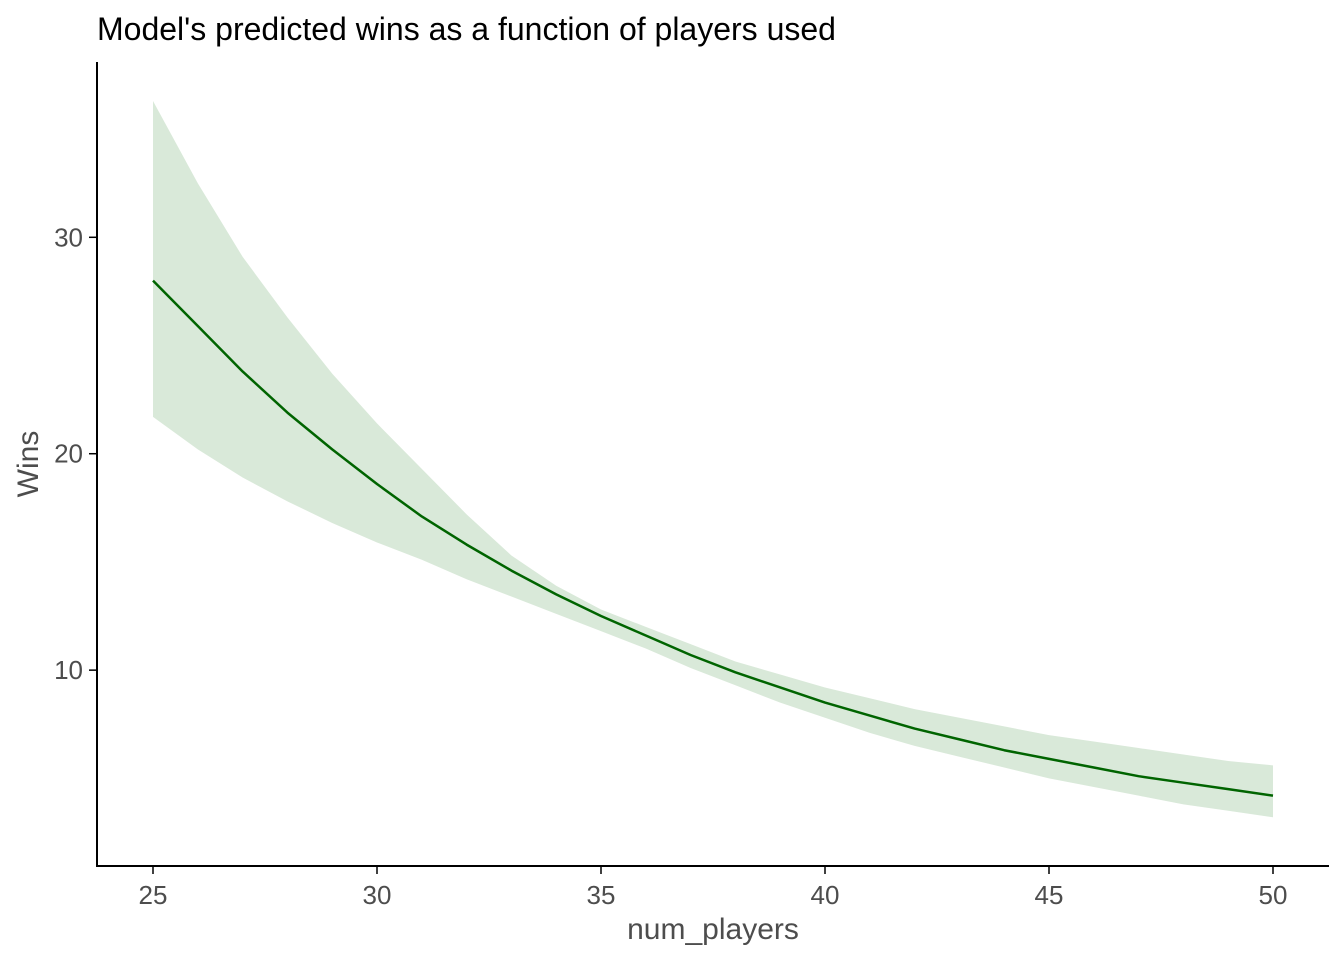 The width and height of the screenshot is (1344, 960). Describe the element at coordinates (713, 888) in the screenshot. I see `x-ticks: 25 30 35 40 45 50` at that location.